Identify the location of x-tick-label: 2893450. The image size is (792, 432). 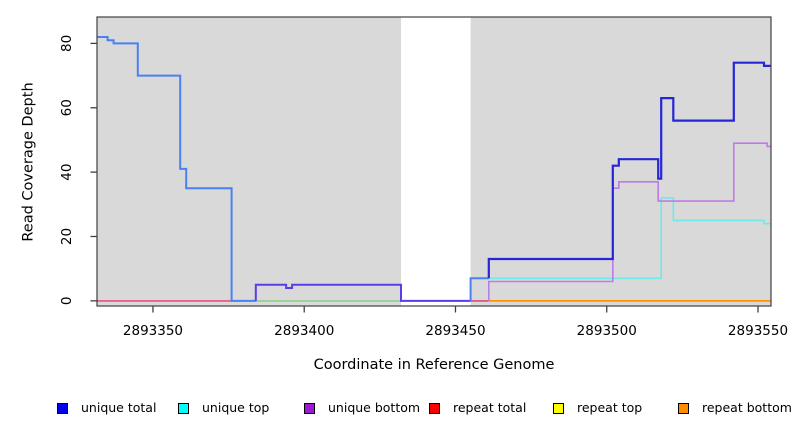
(455, 331).